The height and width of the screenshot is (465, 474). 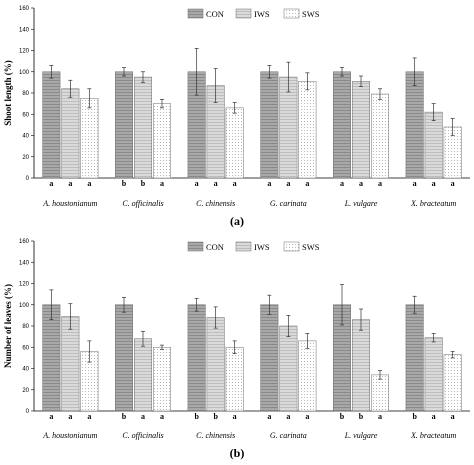 I want to click on bar-sws-x-bracteatum, so click(x=452, y=383).